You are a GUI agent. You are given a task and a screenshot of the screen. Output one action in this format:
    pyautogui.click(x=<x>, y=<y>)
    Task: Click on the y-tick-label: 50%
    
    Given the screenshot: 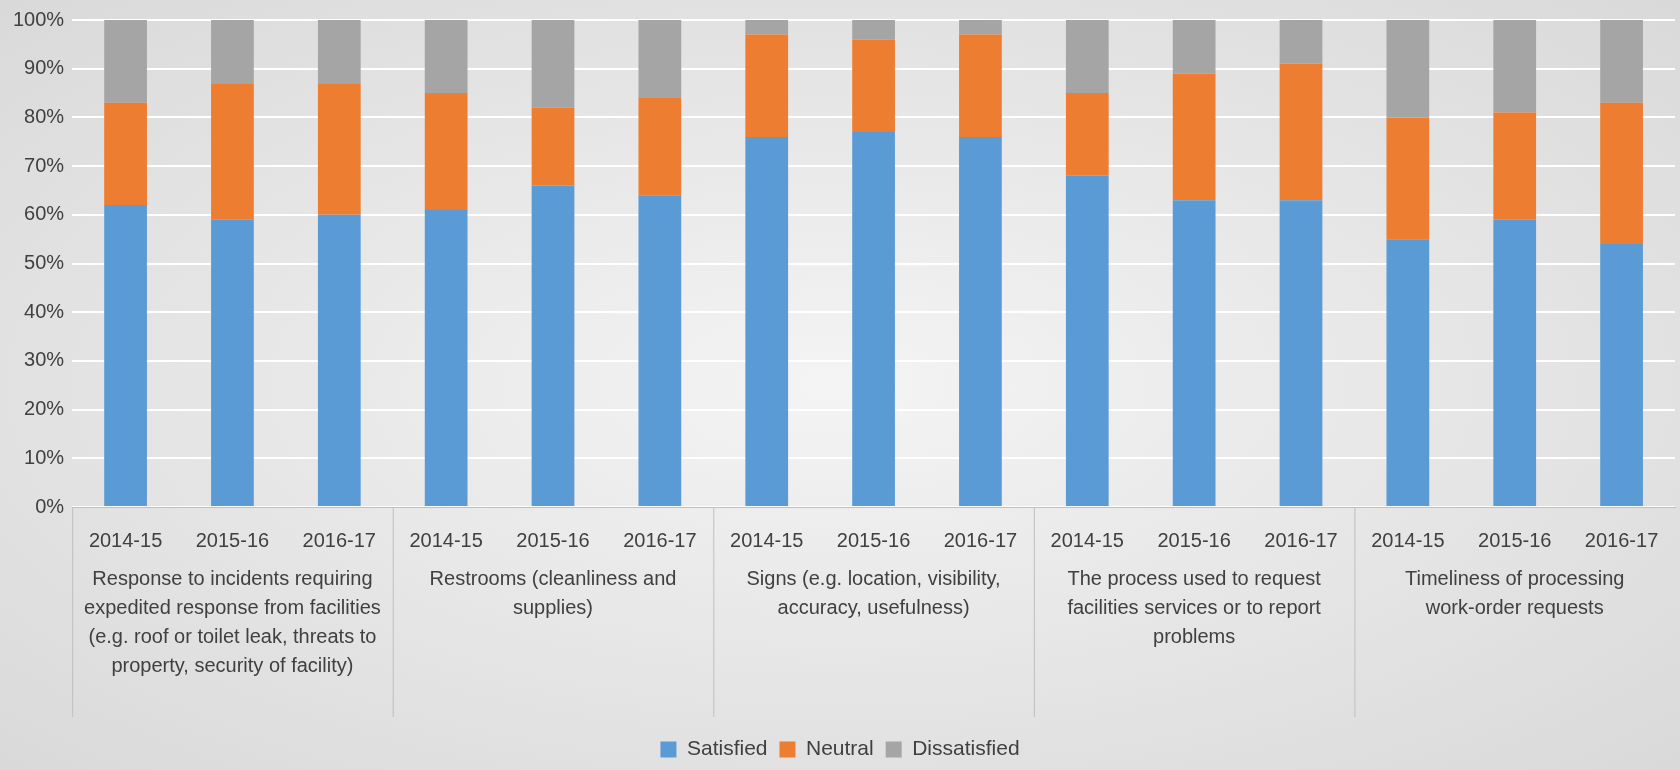 What is the action you would take?
    pyautogui.click(x=44, y=262)
    